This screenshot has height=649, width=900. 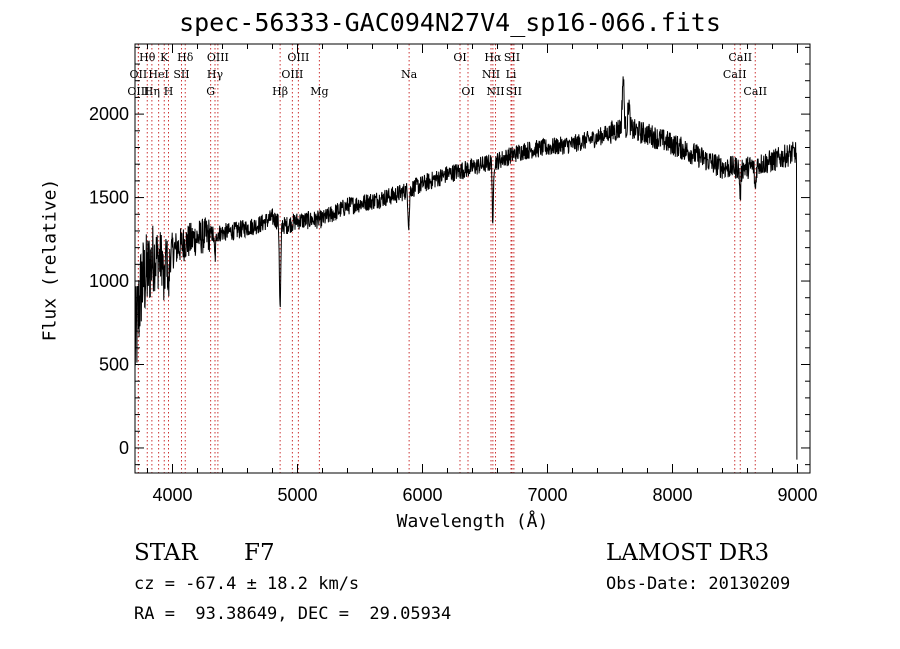 What do you see at coordinates (114, 364) in the screenshot?
I see `y-tick-label-500: 500` at bounding box center [114, 364].